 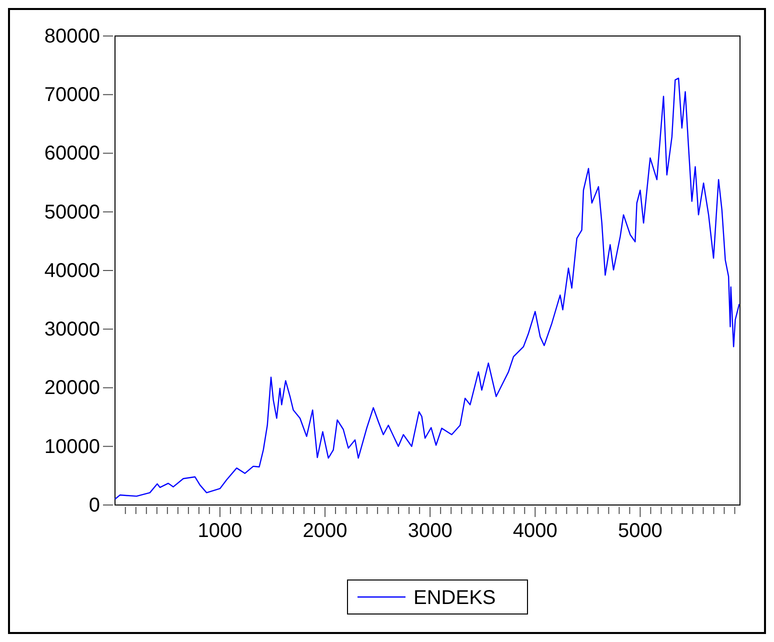 What do you see at coordinates (325, 531) in the screenshot?
I see `x-tick-label: 2000` at bounding box center [325, 531].